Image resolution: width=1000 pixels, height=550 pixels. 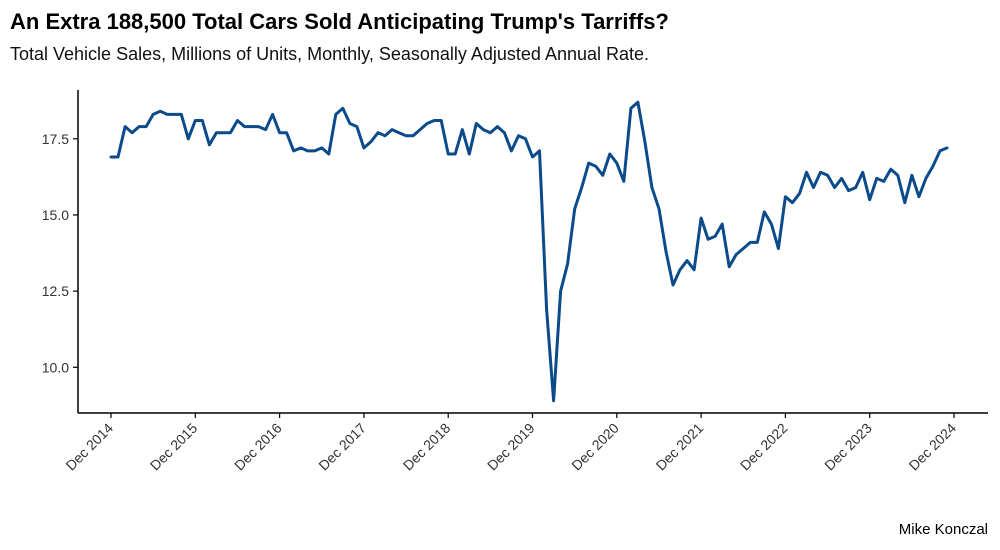 What do you see at coordinates (174, 447) in the screenshot?
I see `x-tick-label: Dec 2015` at bounding box center [174, 447].